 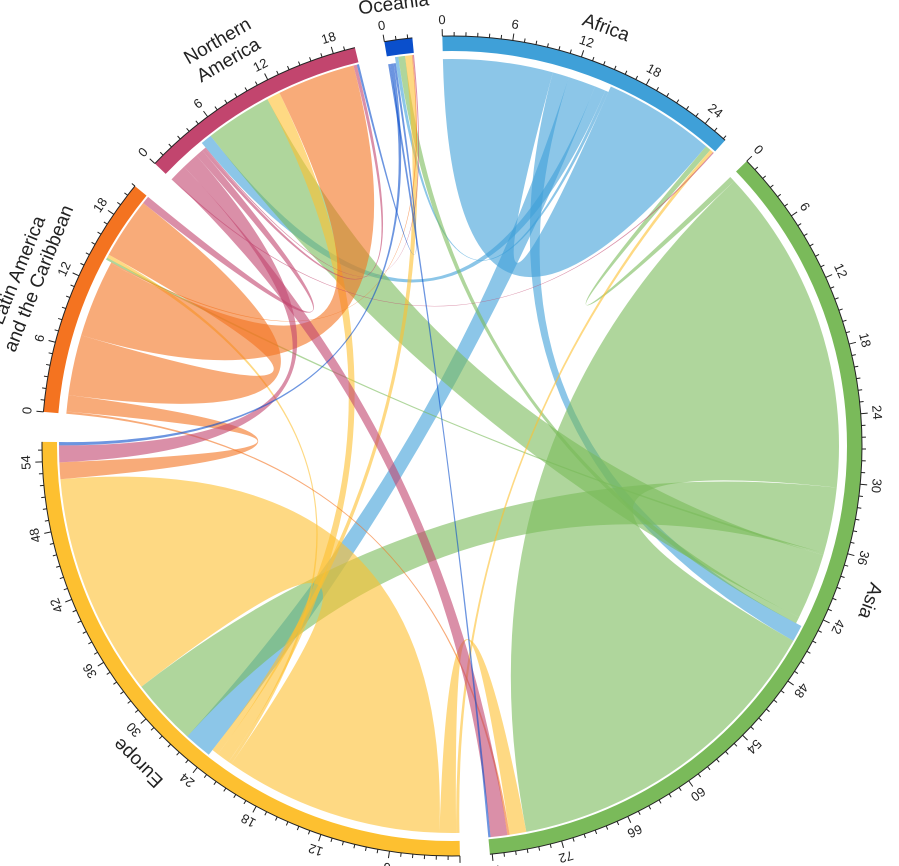 What do you see at coordinates (228, 231) in the screenshot?
I see `chord-northern-america-to-latin-america-and-the-caribbean` at bounding box center [228, 231].